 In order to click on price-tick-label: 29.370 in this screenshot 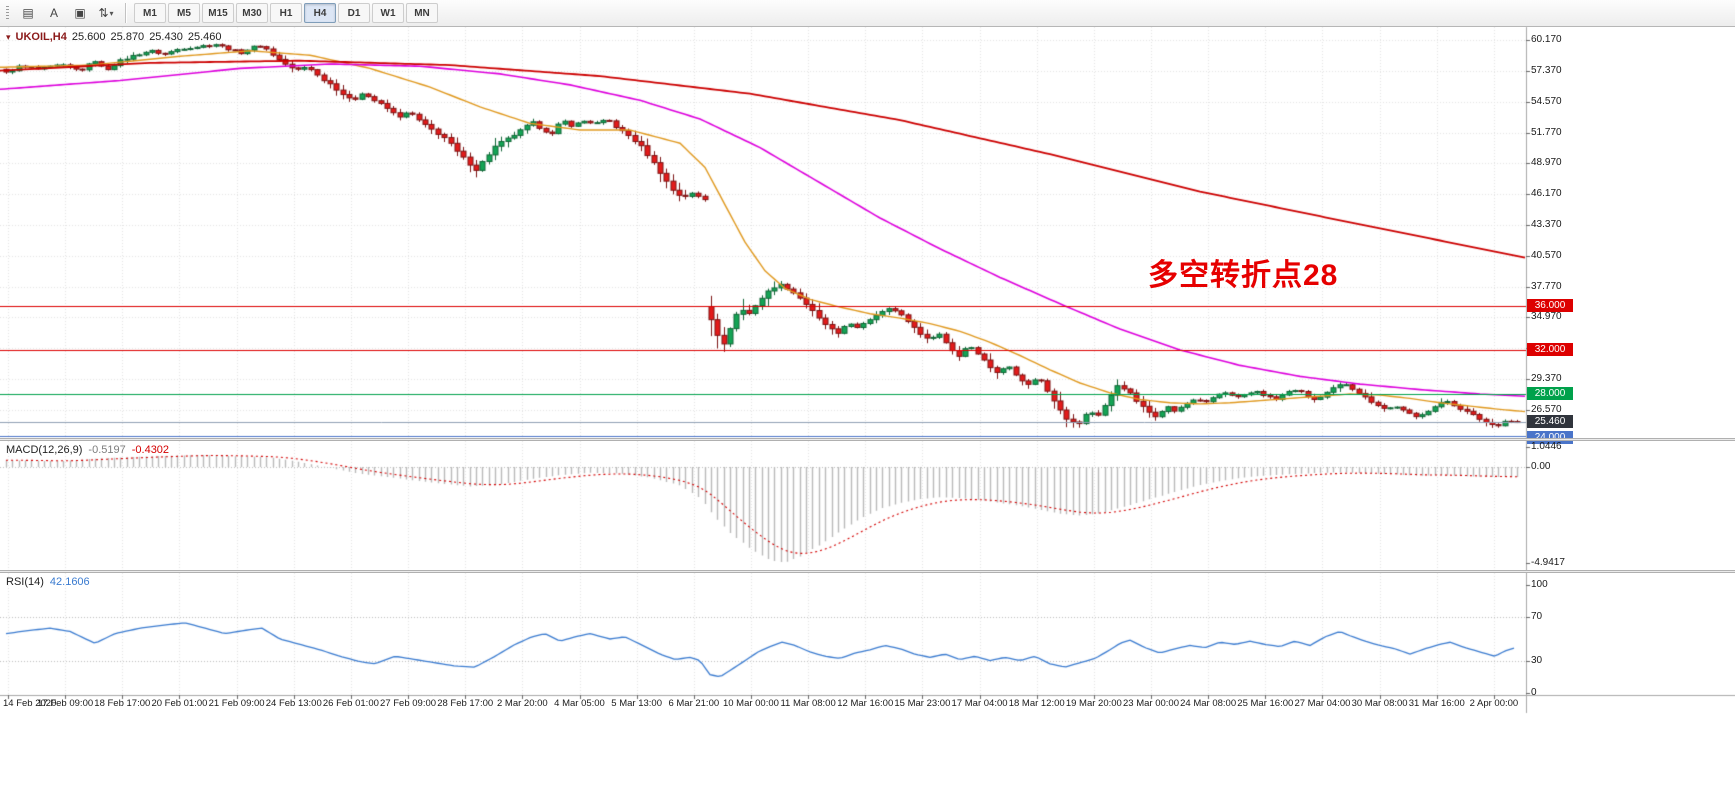, I will do `click(1546, 378)`.